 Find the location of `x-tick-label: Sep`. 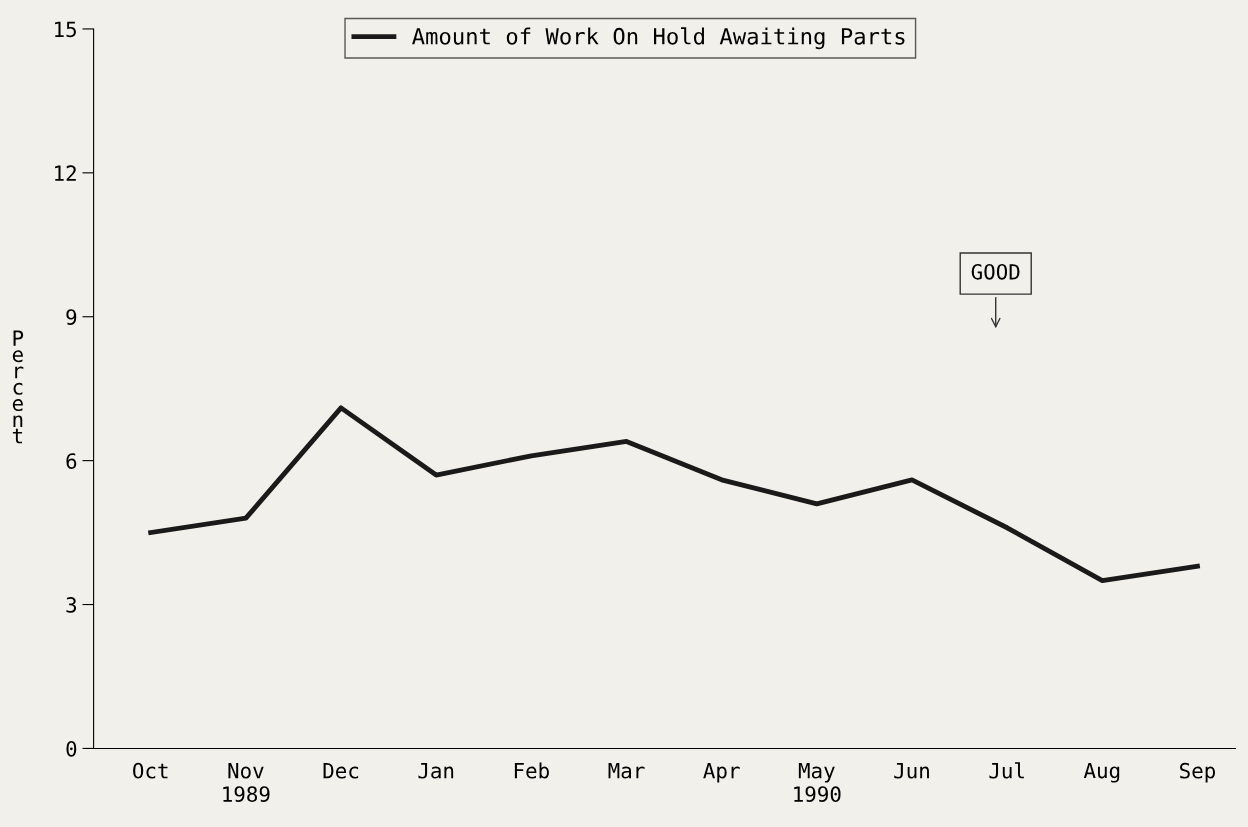

x-tick-label: Sep is located at coordinates (1197, 772).